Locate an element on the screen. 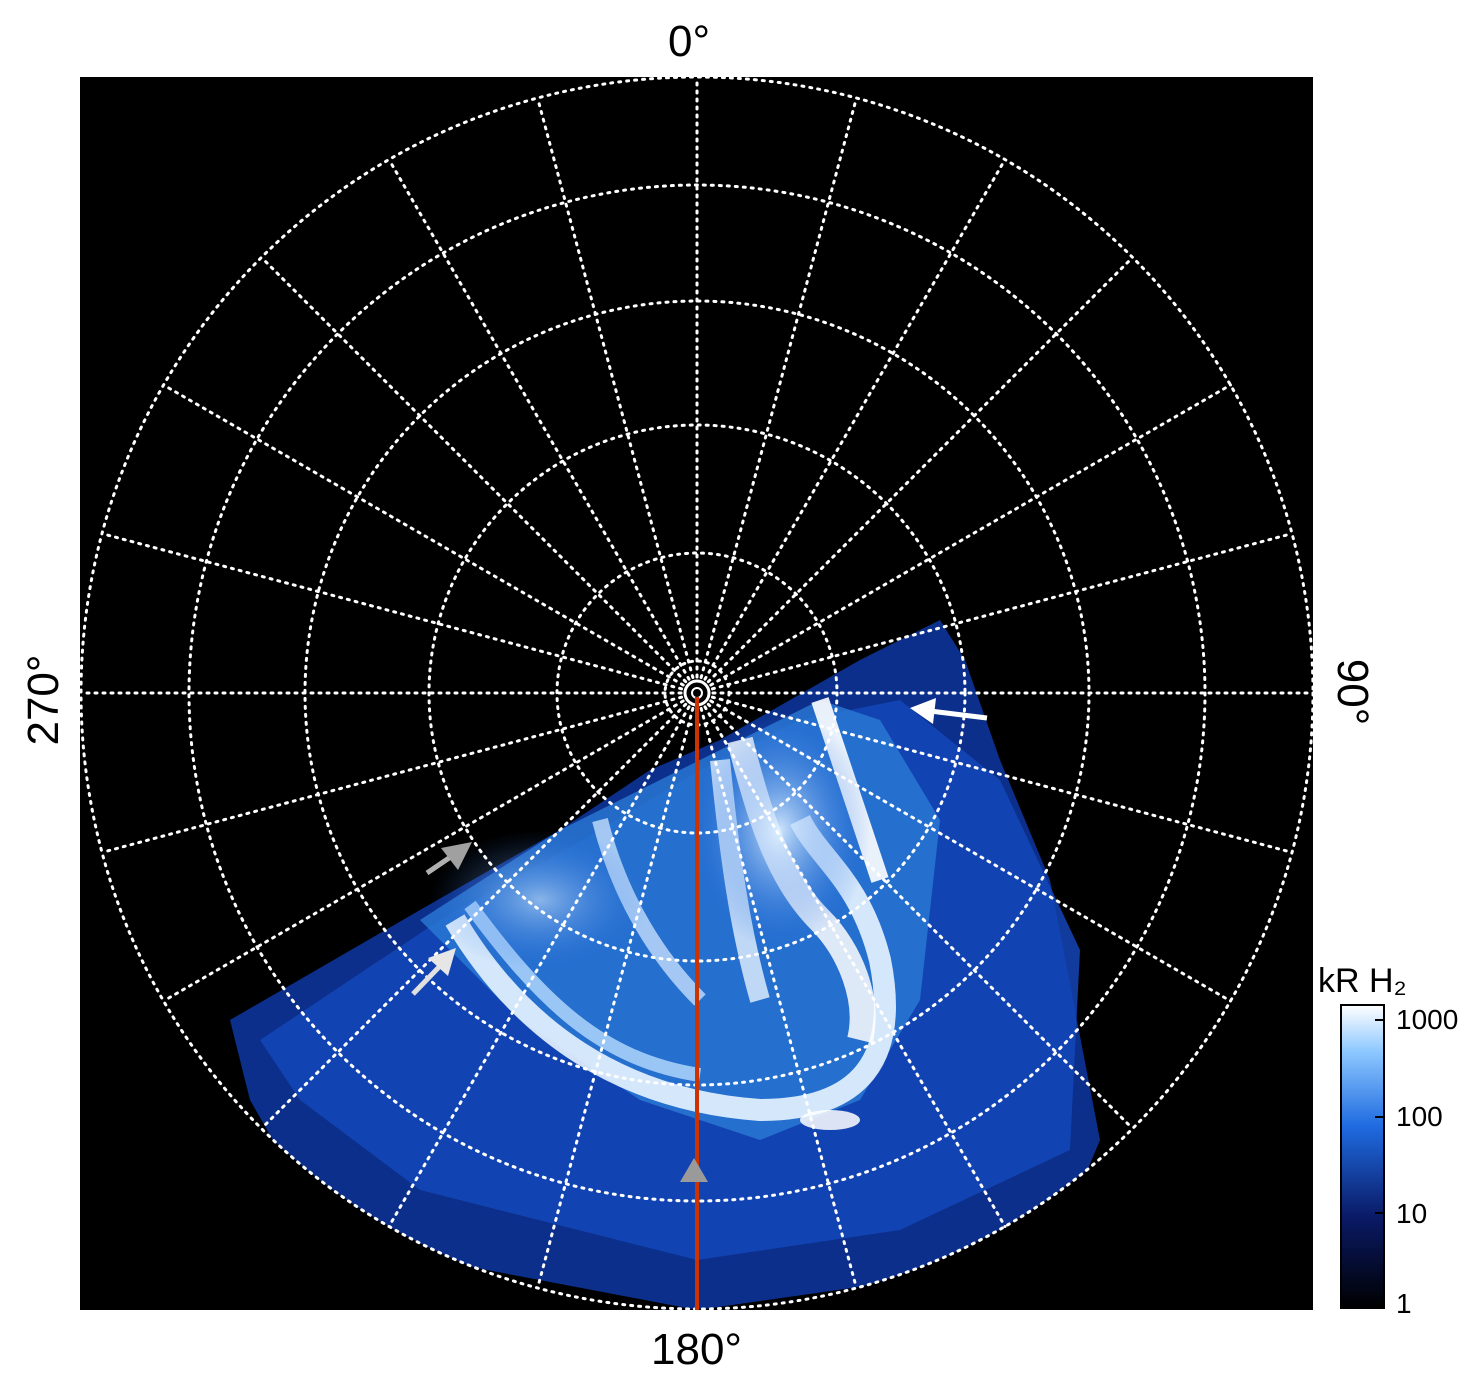 Image resolution: width=1481 pixels, height=1386 pixels. colorbar-tick-1: 1 is located at coordinates (1404, 1303).